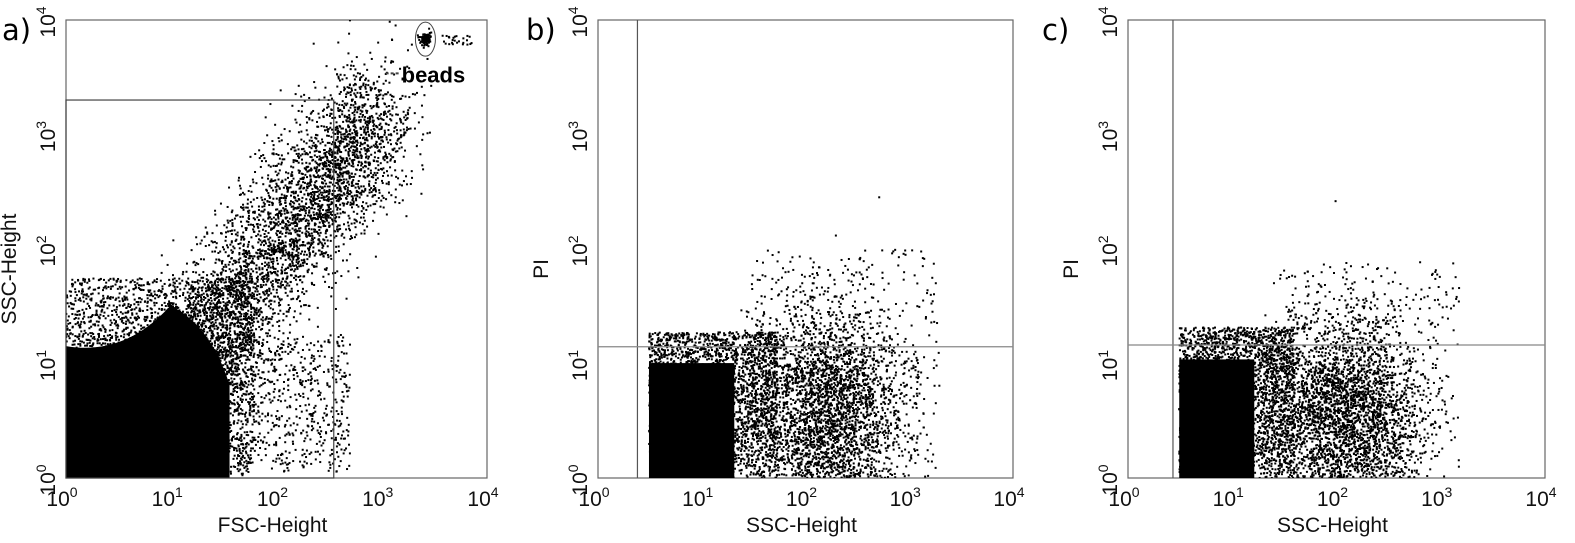  What do you see at coordinates (434, 74) in the screenshot?
I see `annotation-label: beads` at bounding box center [434, 74].